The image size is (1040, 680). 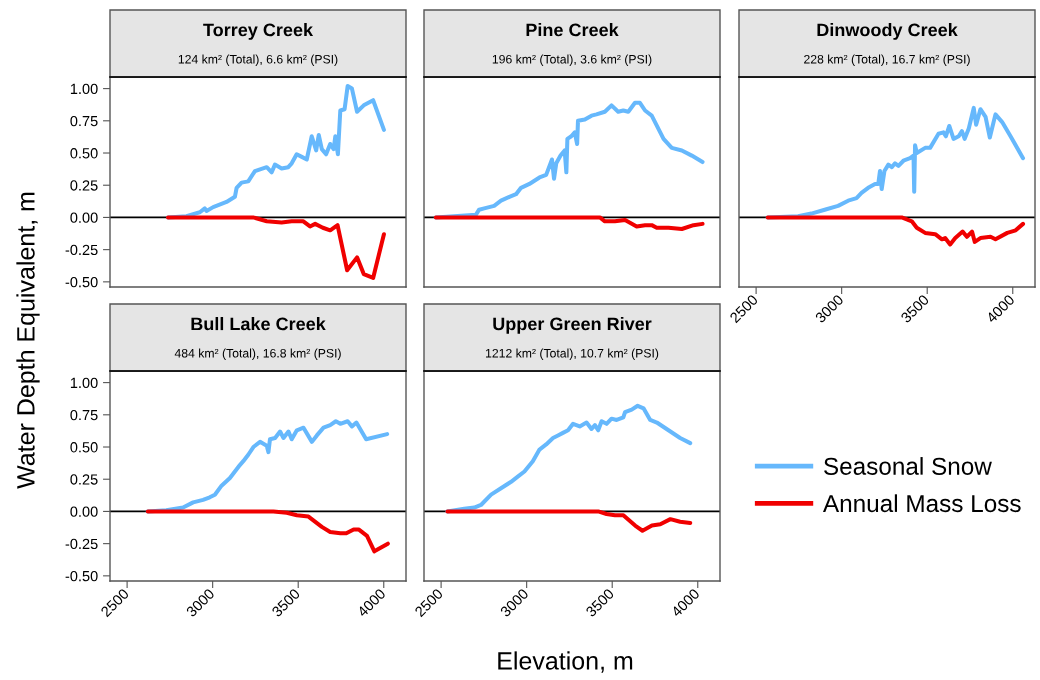 What do you see at coordinates (257, 354) in the screenshot?
I see `chart-subtitle: 484 km² (Total), 16.8 km² (PSI)` at bounding box center [257, 354].